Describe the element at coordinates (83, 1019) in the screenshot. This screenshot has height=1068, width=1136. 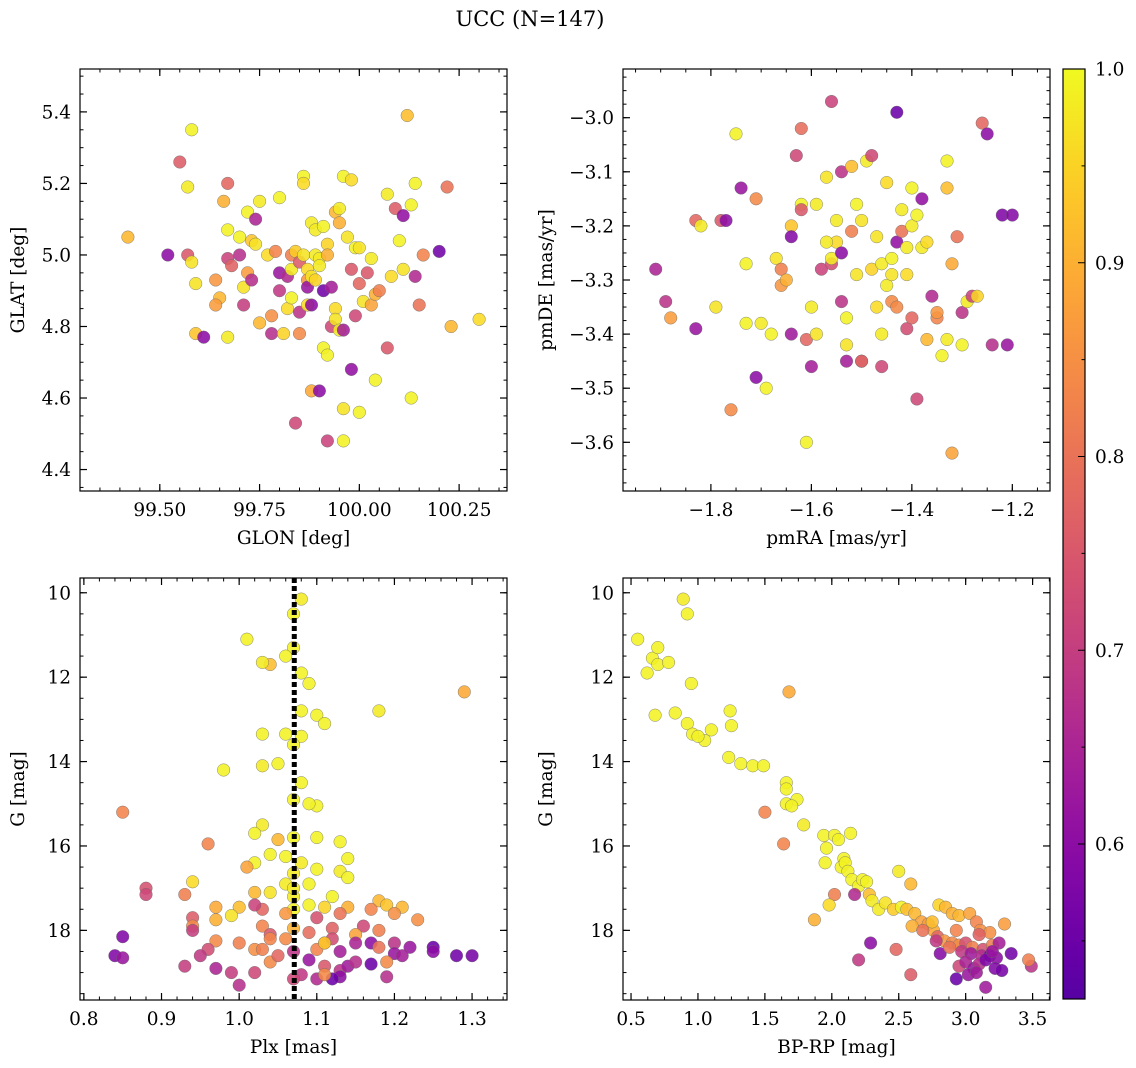
I see `x-tick-label: 0.8` at that location.